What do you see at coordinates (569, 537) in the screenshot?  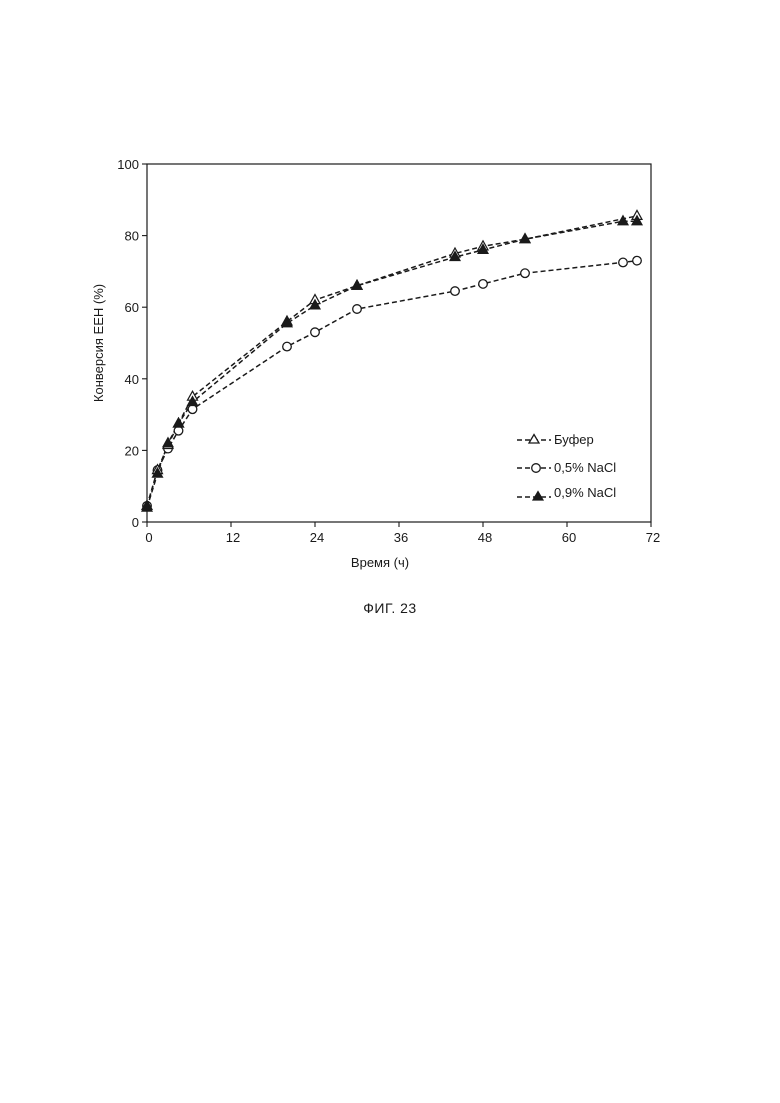 I see `x-tick-label-5: 60` at bounding box center [569, 537].